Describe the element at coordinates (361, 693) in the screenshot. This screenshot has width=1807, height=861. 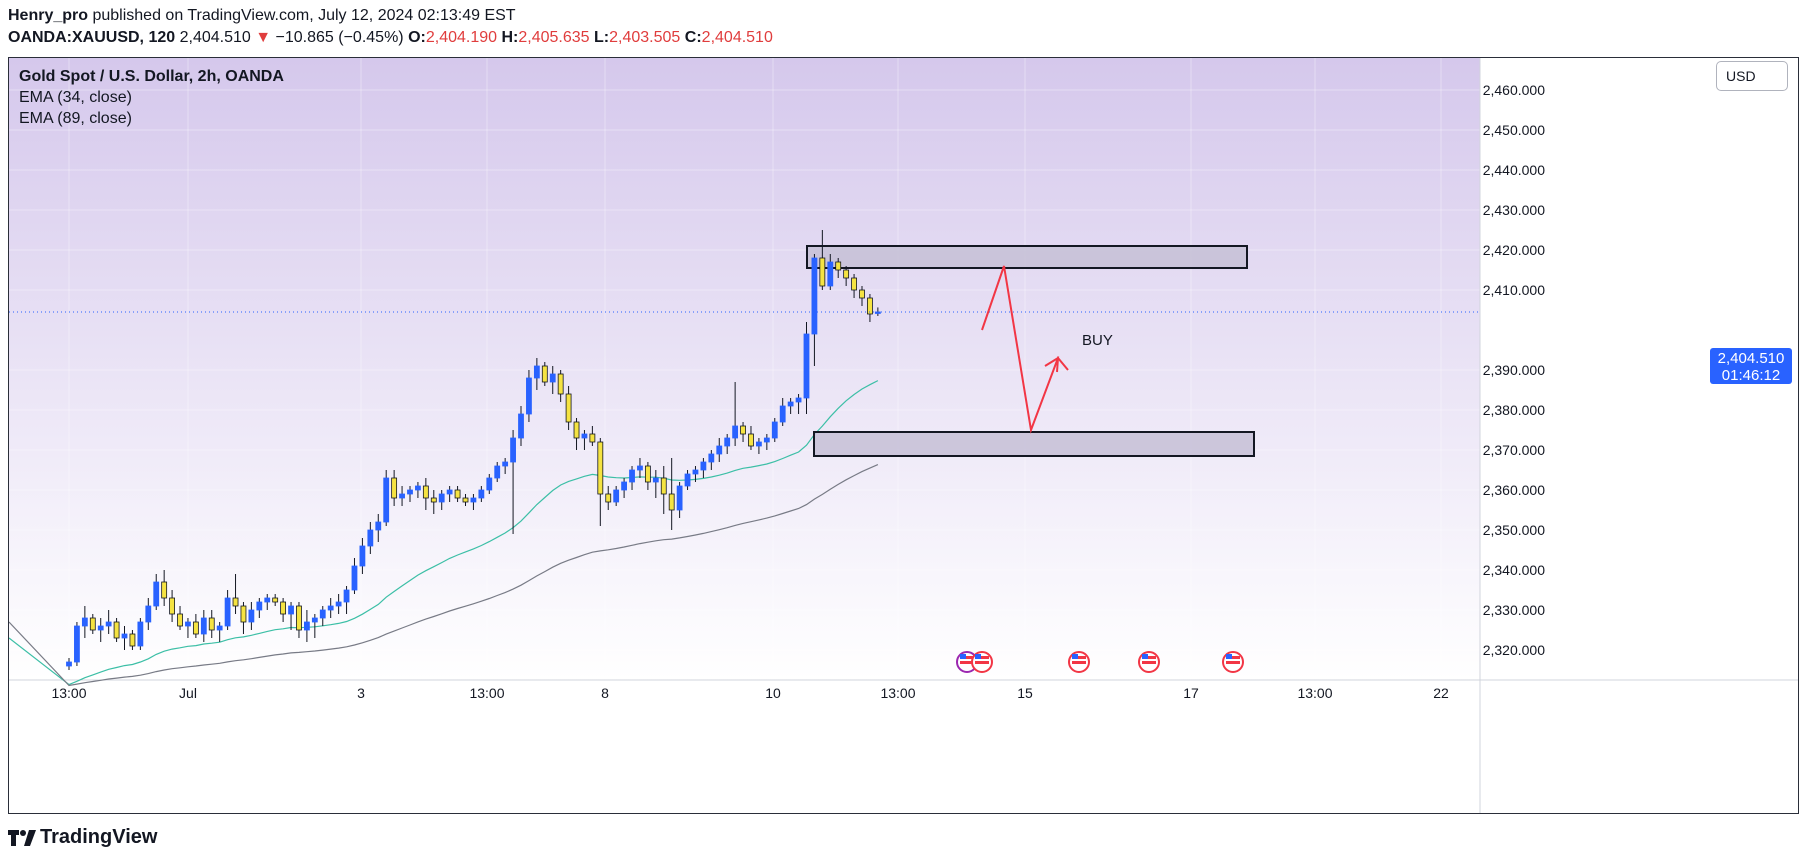
I see `x-tick-label: 3` at that location.